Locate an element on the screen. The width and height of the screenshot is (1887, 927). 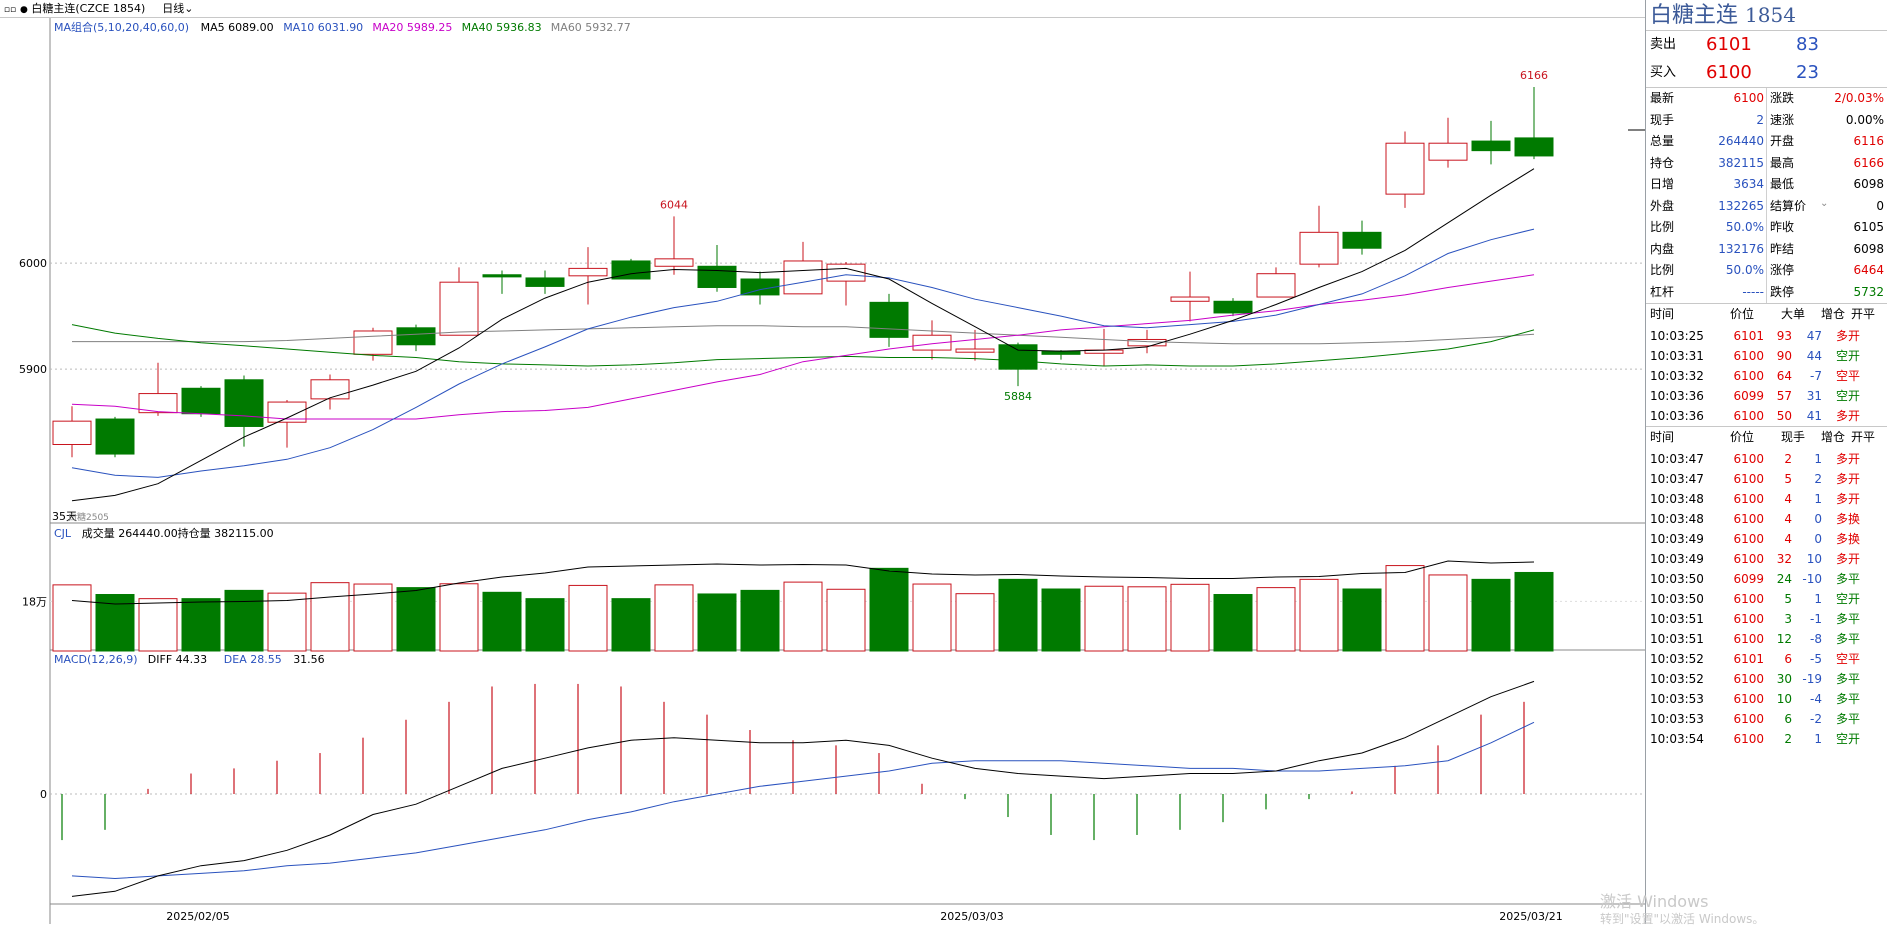
price-cell: 6101 is located at coordinates (1748, 659).